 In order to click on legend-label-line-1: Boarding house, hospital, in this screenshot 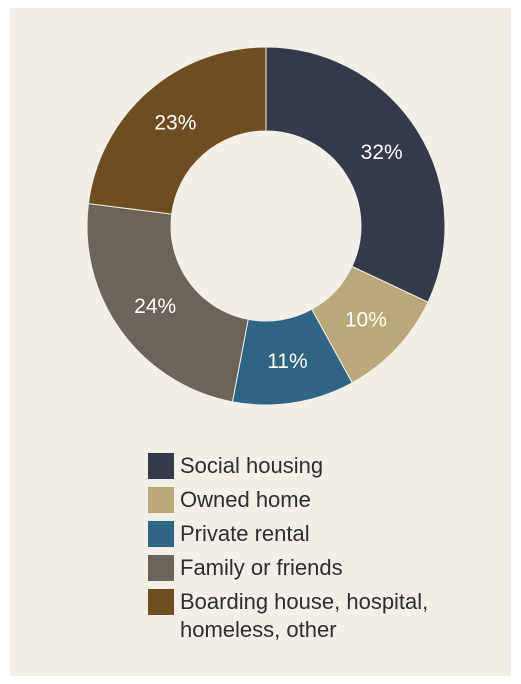, I will do `click(304, 601)`.